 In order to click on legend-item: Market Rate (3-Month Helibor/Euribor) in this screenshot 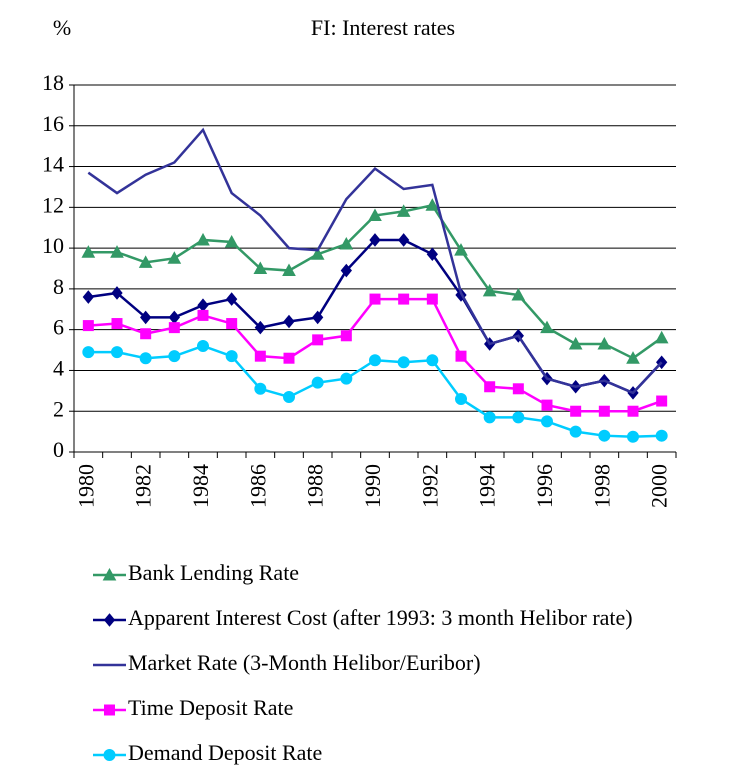, I will do `click(287, 662)`.